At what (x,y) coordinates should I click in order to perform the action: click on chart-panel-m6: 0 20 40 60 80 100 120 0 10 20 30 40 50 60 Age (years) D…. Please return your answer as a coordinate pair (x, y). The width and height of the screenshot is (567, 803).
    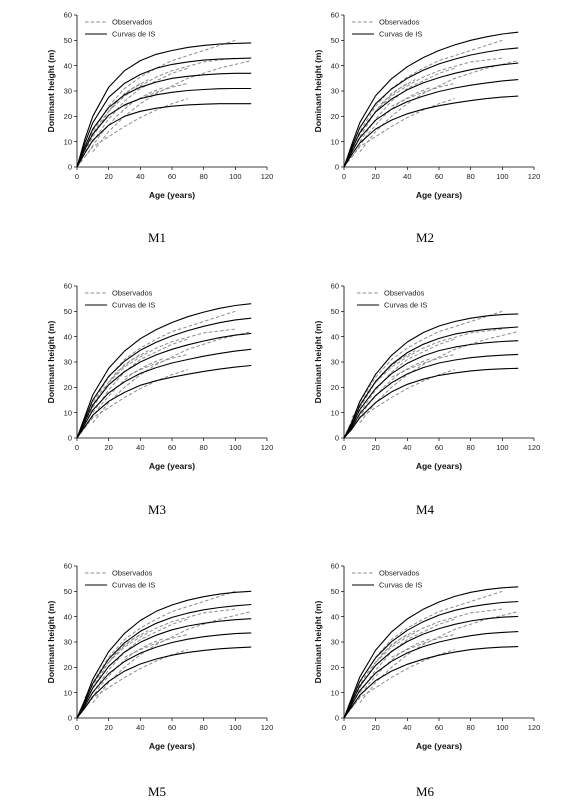
    Looking at the image, I should click on (426, 680).